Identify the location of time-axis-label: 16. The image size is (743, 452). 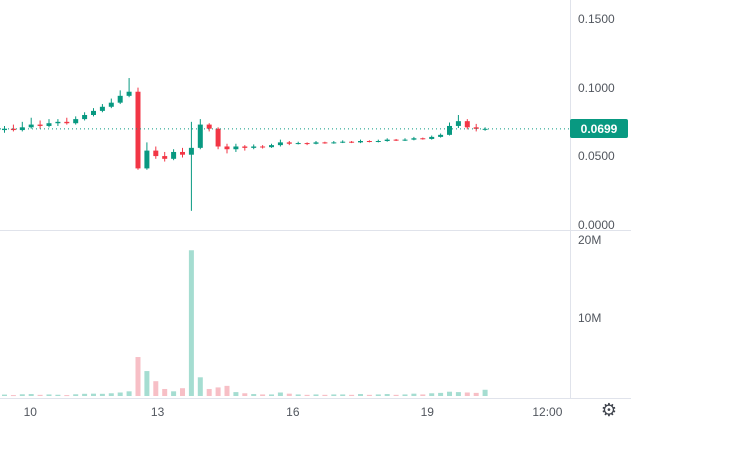
(293, 412).